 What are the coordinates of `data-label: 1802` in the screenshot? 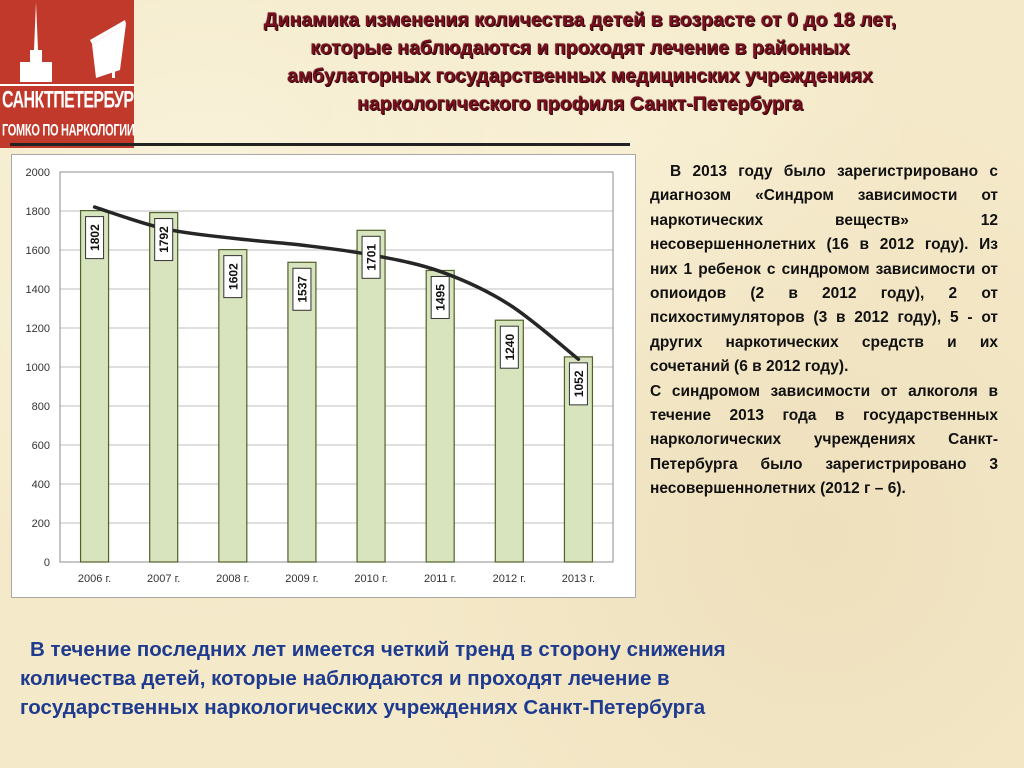 It's located at (95, 237).